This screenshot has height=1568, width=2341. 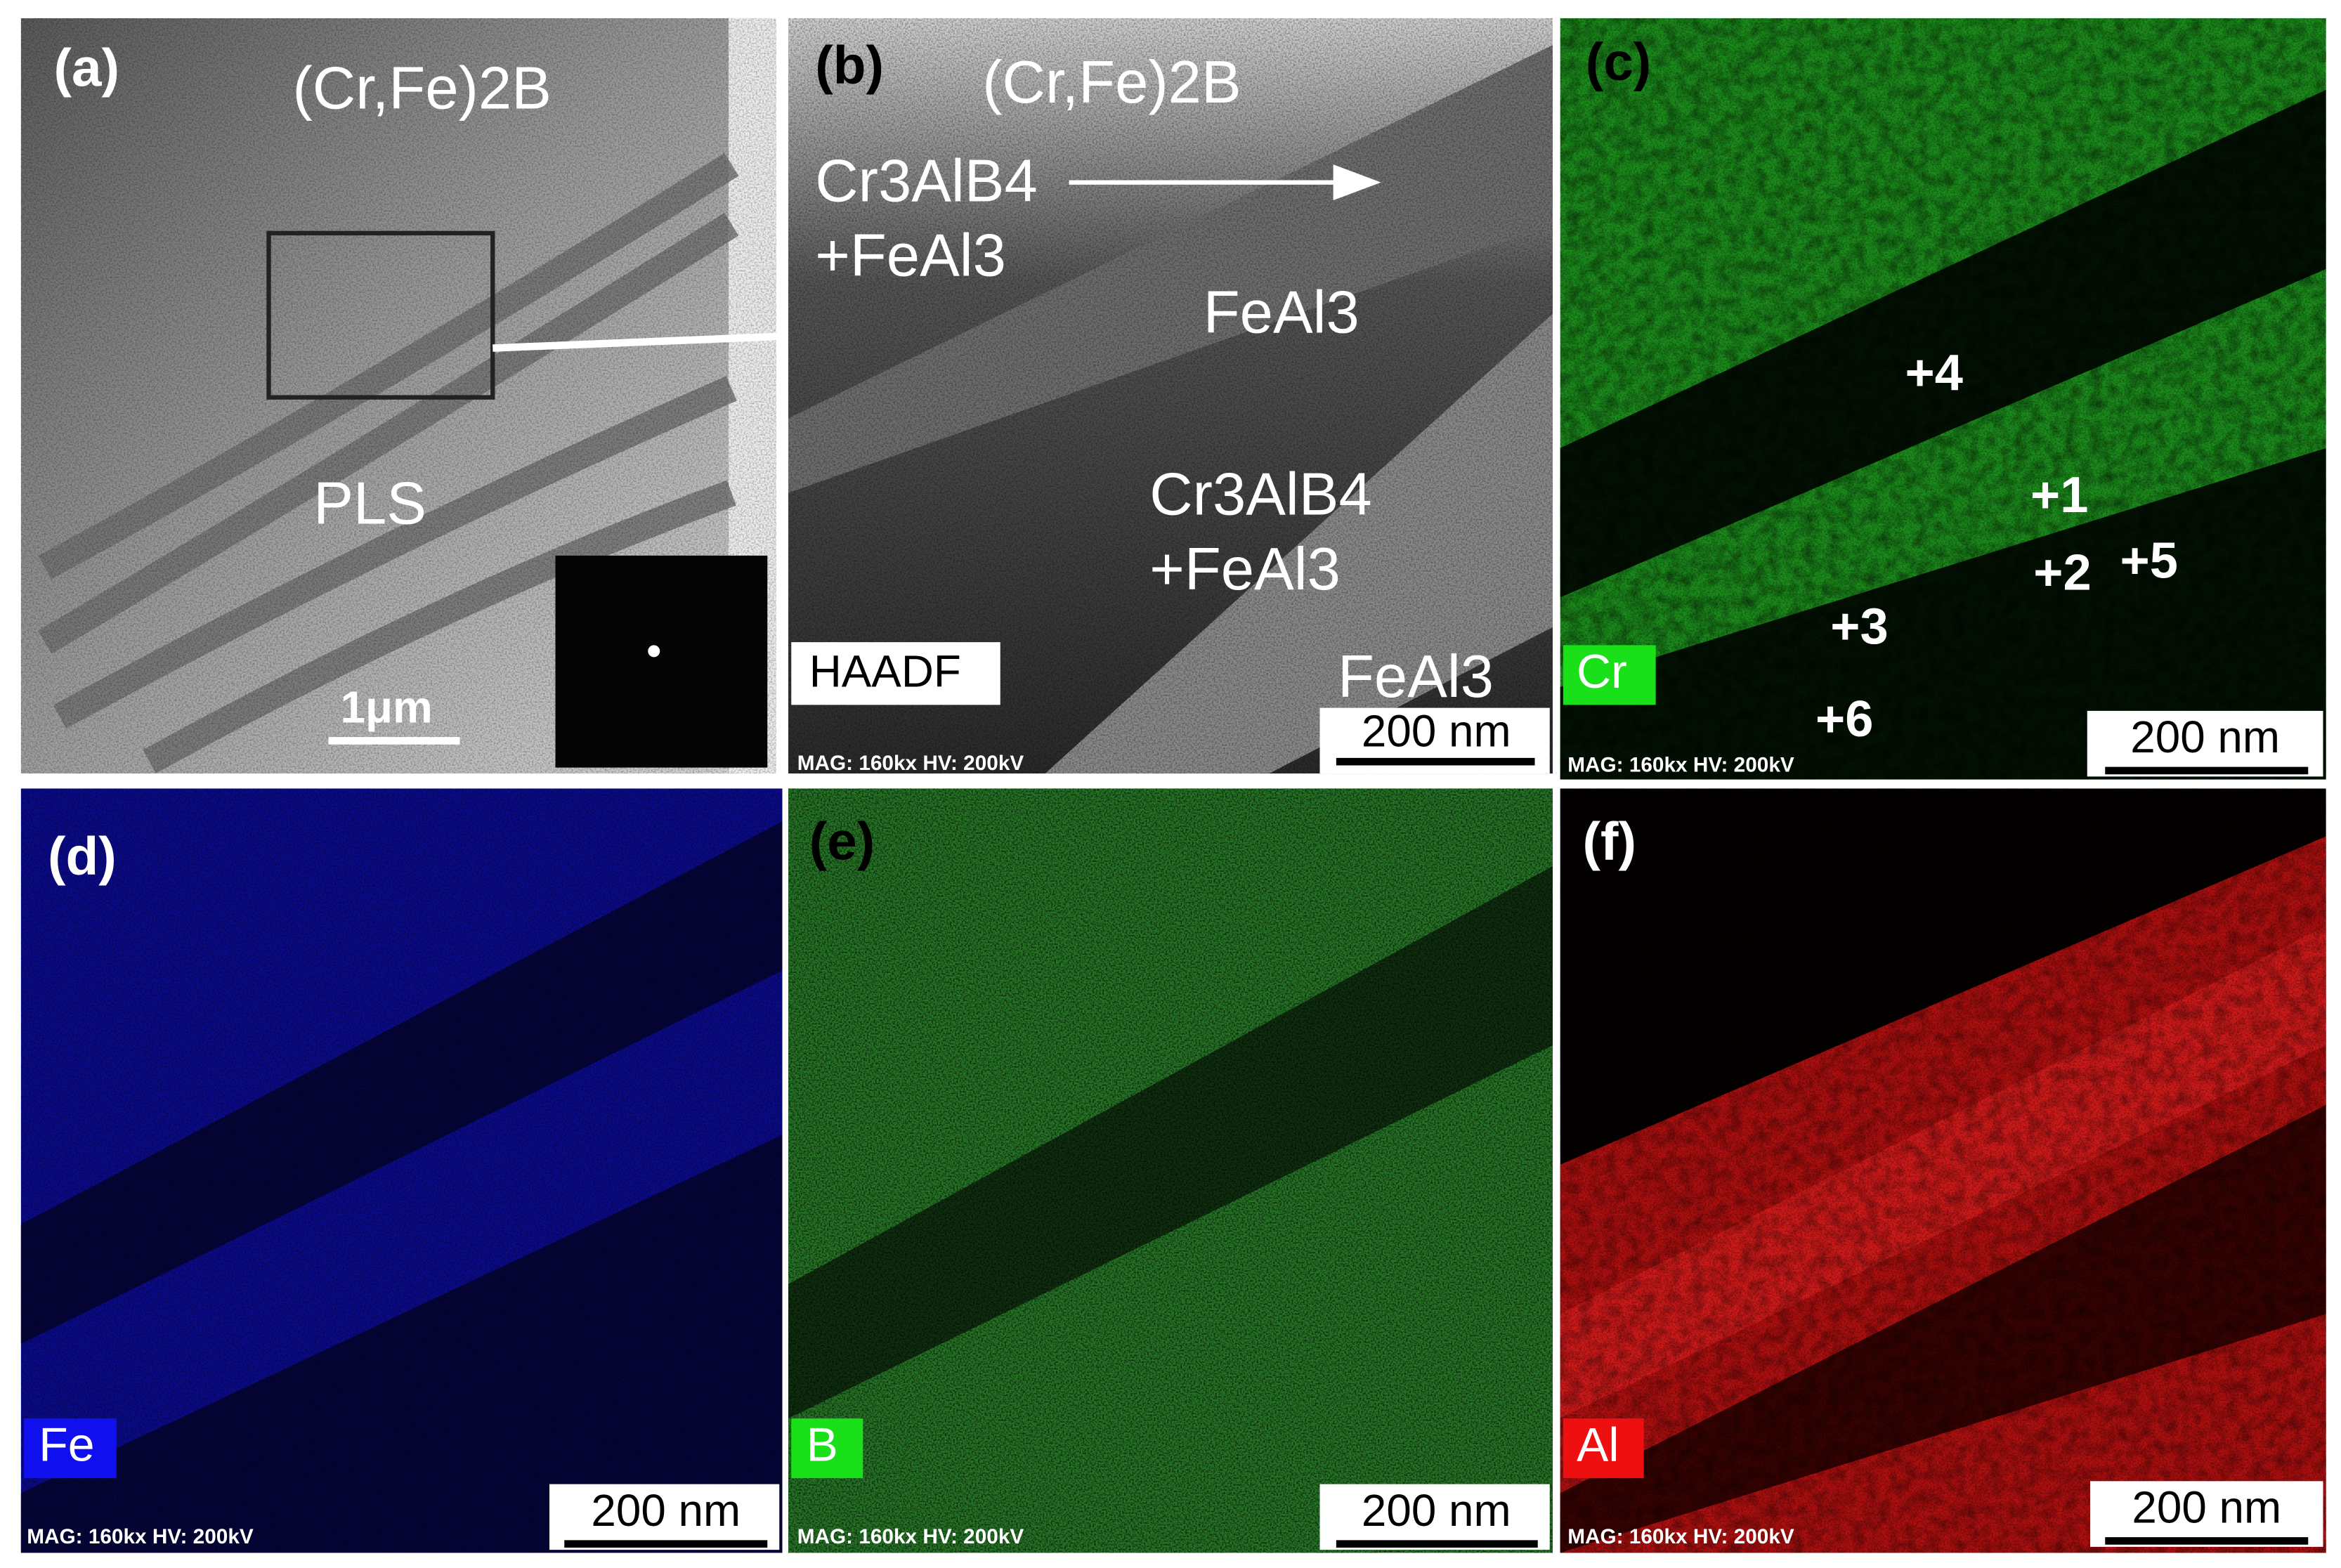 I want to click on panel-label: (b), so click(x=849, y=65).